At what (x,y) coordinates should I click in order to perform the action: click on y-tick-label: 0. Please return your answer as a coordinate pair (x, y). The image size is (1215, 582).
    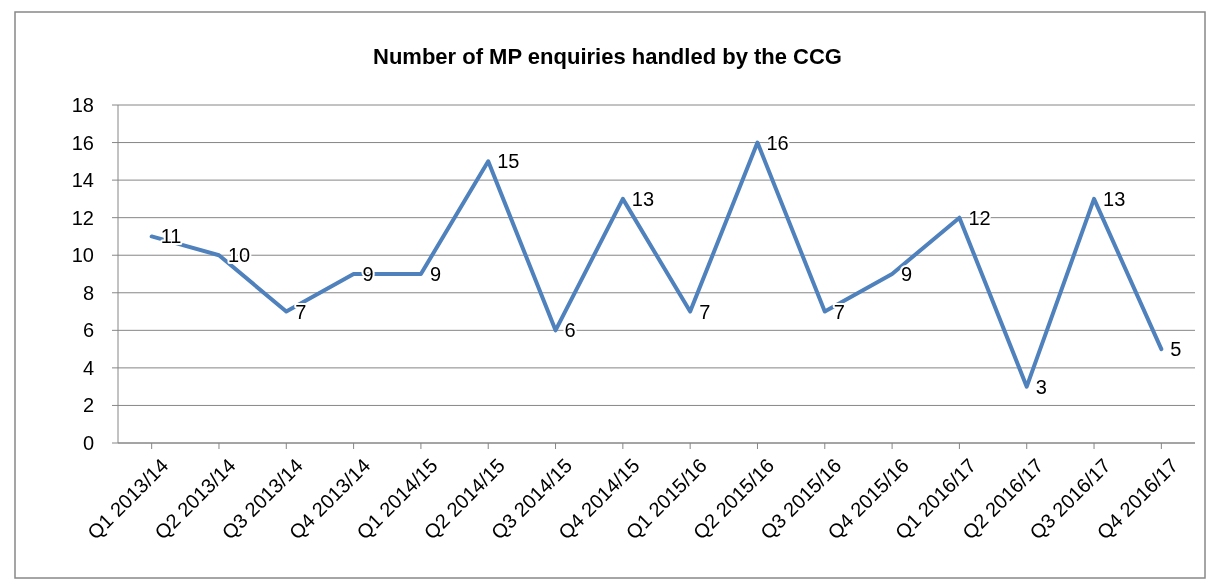
    Looking at the image, I should click on (88, 443).